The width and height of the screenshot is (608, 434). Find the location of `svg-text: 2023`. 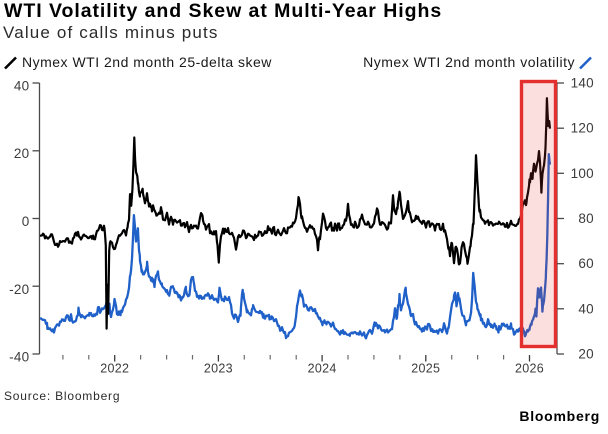

svg-text: 2023 is located at coordinates (218, 369).